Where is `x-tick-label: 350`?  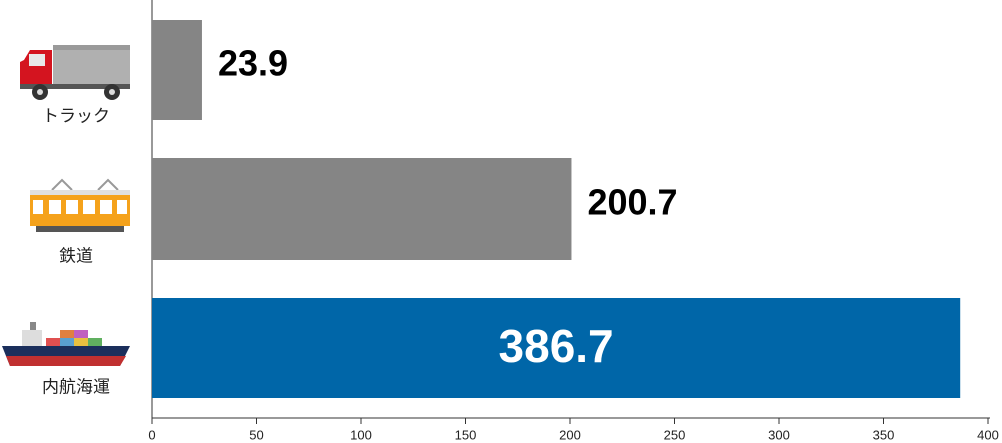 x-tick-label: 350 is located at coordinates (884, 434).